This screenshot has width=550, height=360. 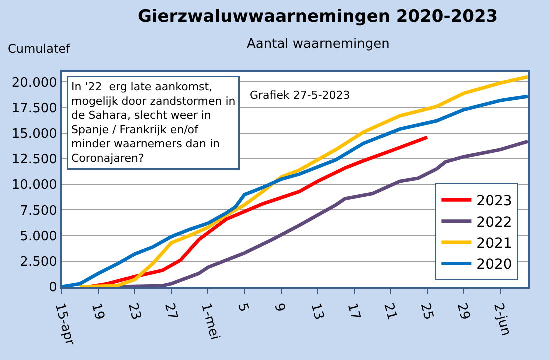 I want to click on legend-label: 2023, so click(x=494, y=202).